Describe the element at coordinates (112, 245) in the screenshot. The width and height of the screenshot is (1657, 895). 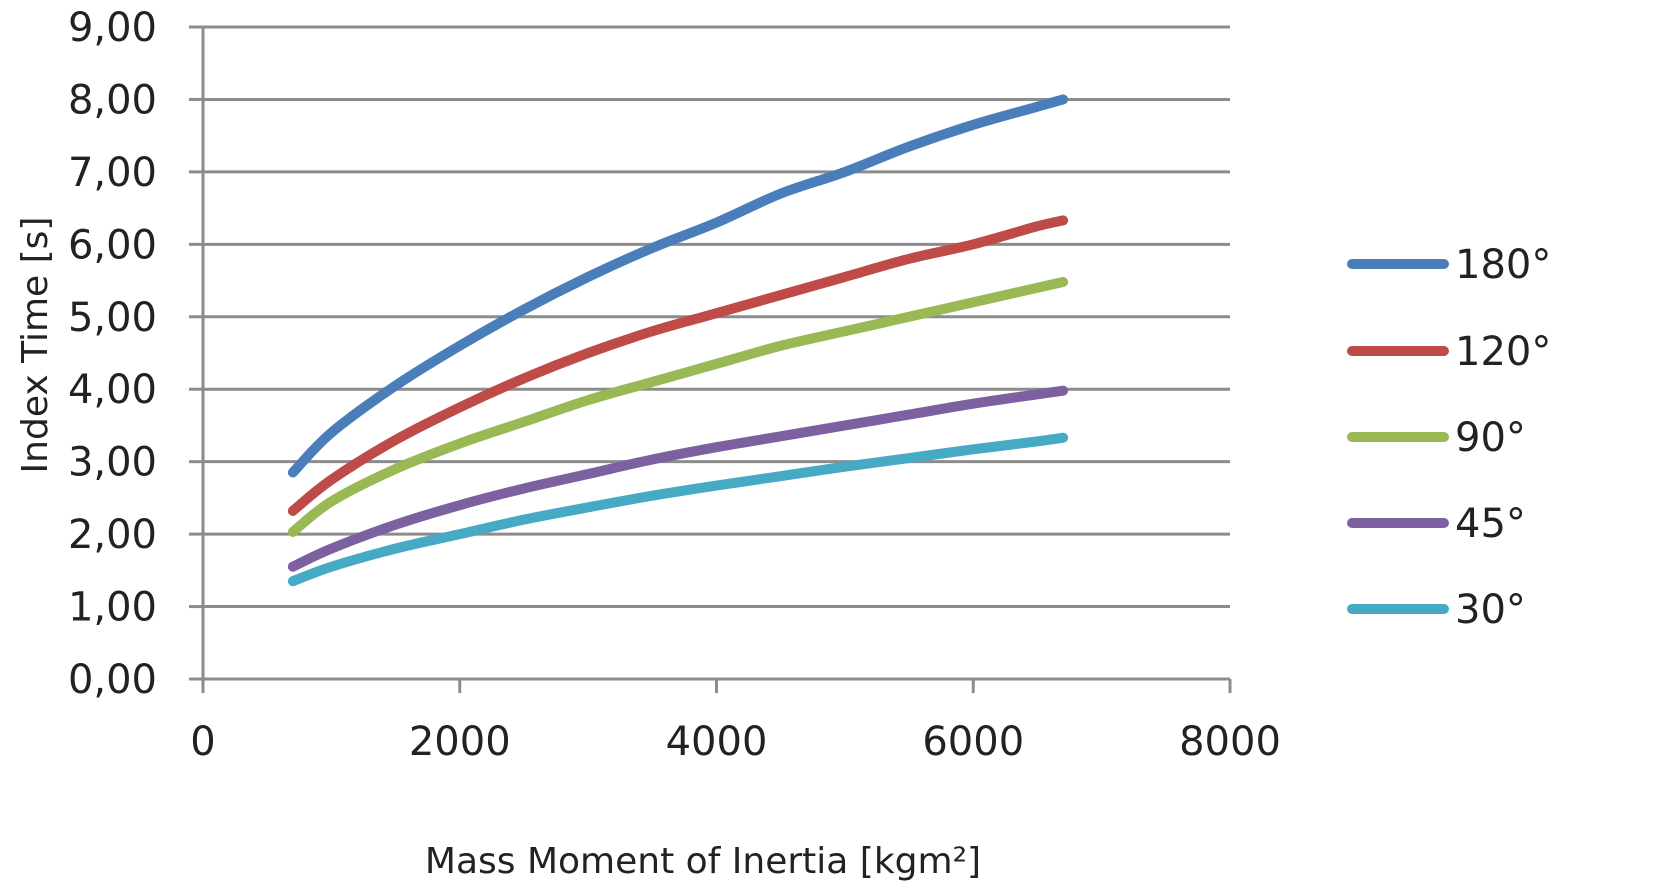
I see `y-tick-label: 6,00` at that location.